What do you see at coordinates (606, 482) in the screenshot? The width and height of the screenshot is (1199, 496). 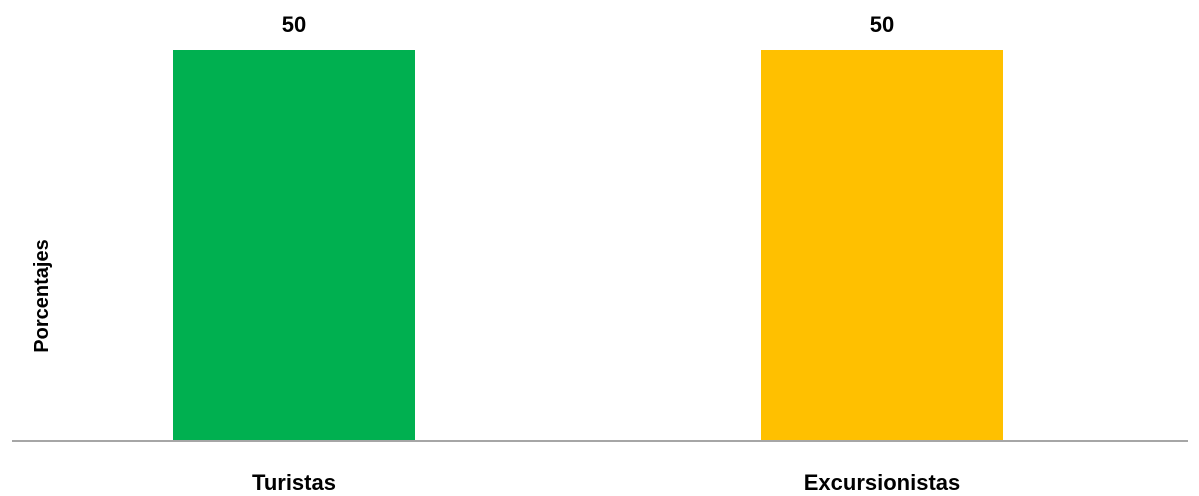 I see `category-labels-group: Turistas Excursionistas` at bounding box center [606, 482].